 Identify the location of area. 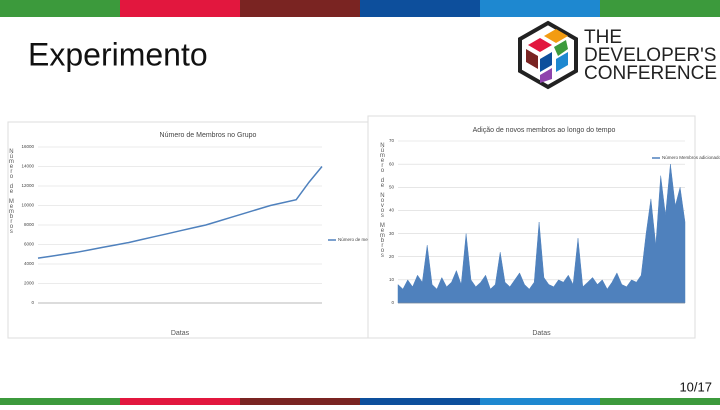
(541, 234).